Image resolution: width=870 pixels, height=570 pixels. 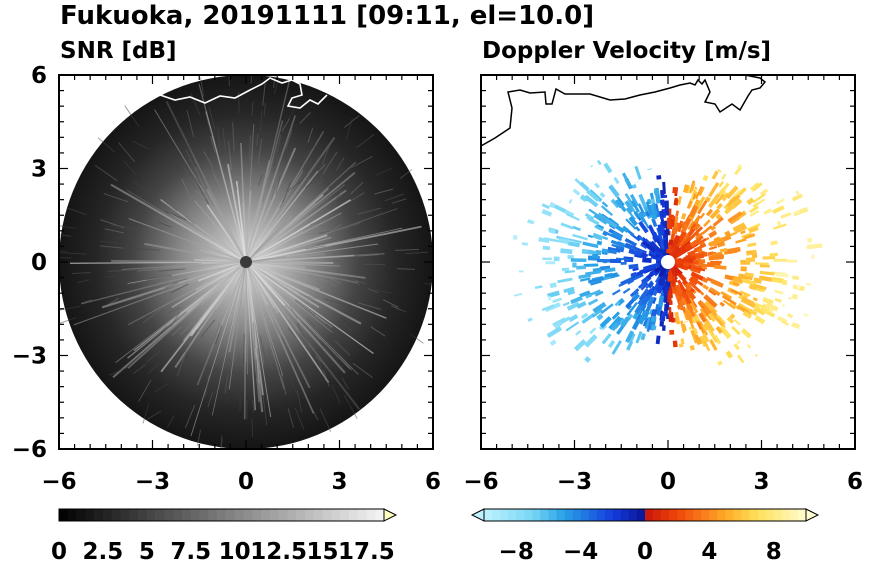 What do you see at coordinates (235, 552) in the screenshot?
I see `colorbar-tick-label: 10` at bounding box center [235, 552].